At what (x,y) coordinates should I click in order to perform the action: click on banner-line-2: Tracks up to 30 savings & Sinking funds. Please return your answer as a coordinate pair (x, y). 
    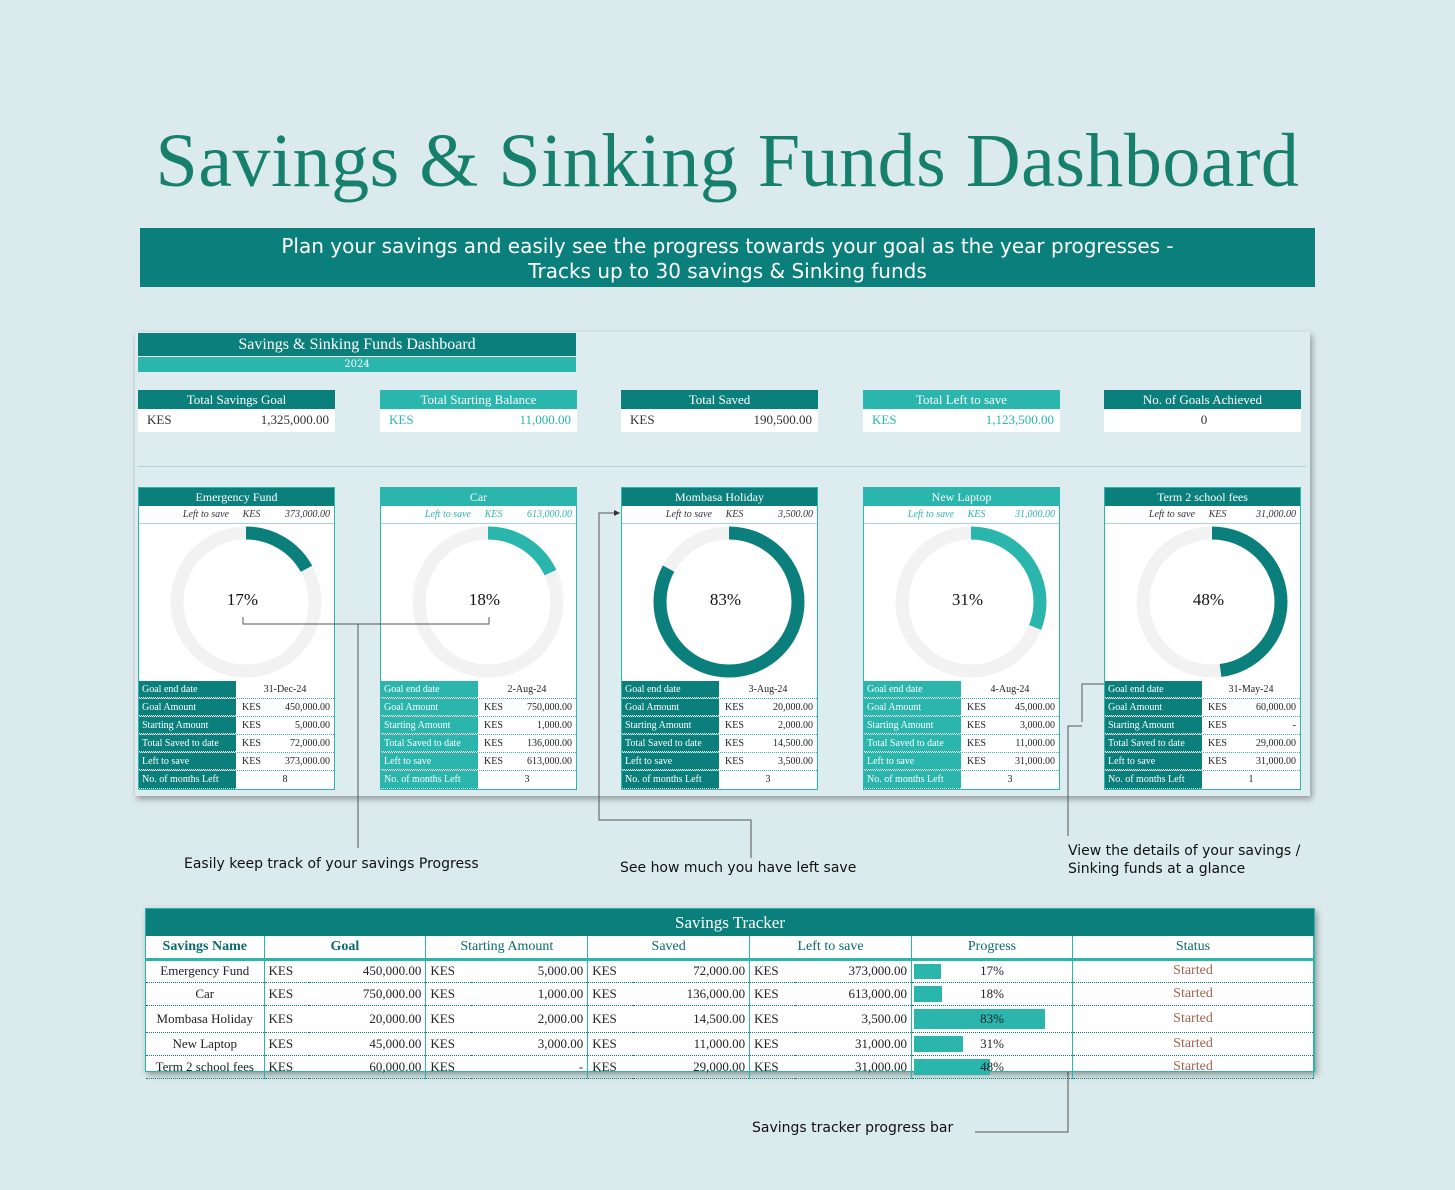
    Looking at the image, I should click on (727, 271).